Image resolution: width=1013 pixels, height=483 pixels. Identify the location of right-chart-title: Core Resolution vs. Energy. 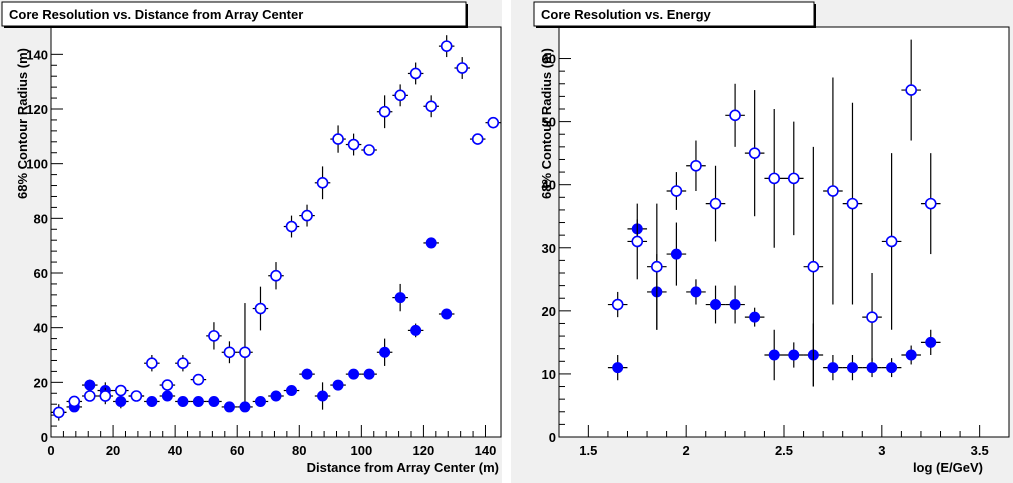
(626, 14).